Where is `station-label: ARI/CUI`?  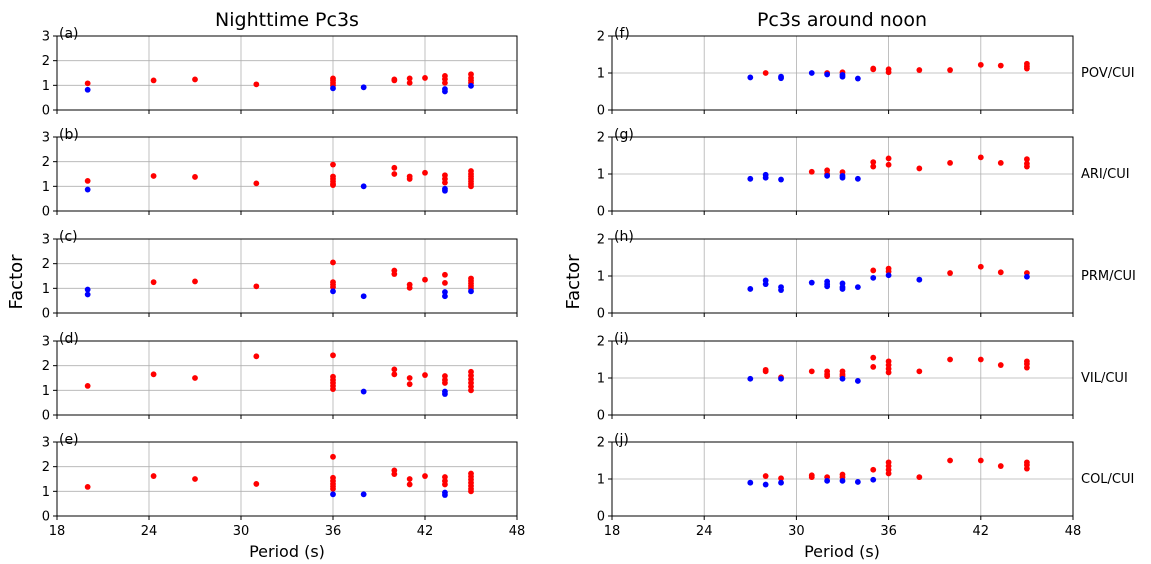 station-label: ARI/CUI is located at coordinates (1105, 174).